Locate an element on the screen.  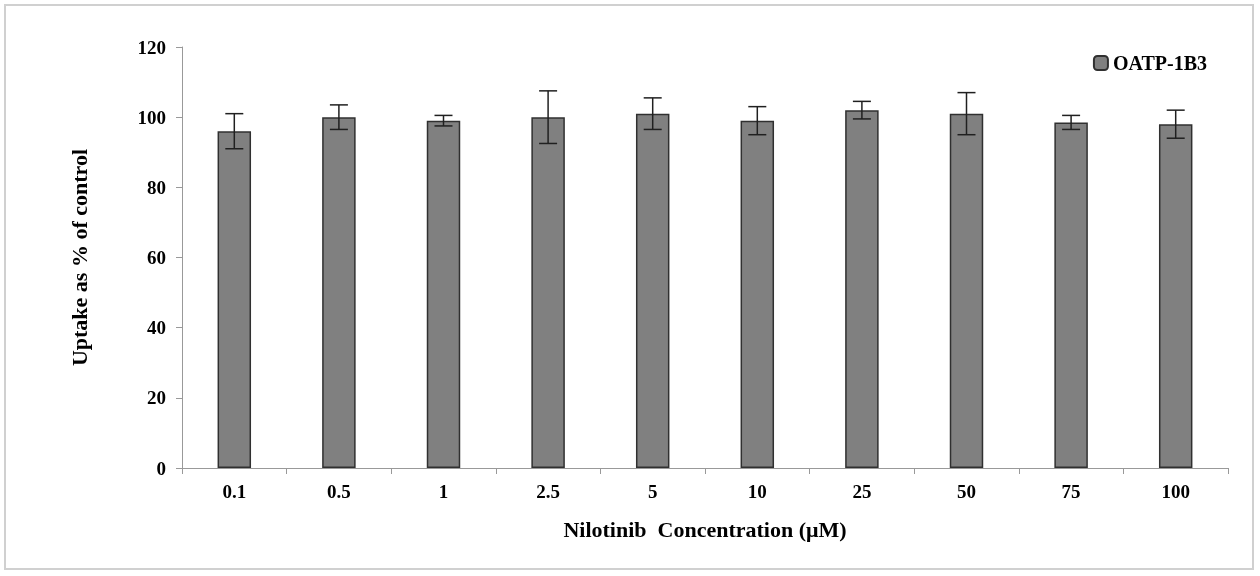
y-tick-label: 0 is located at coordinates (161, 468).